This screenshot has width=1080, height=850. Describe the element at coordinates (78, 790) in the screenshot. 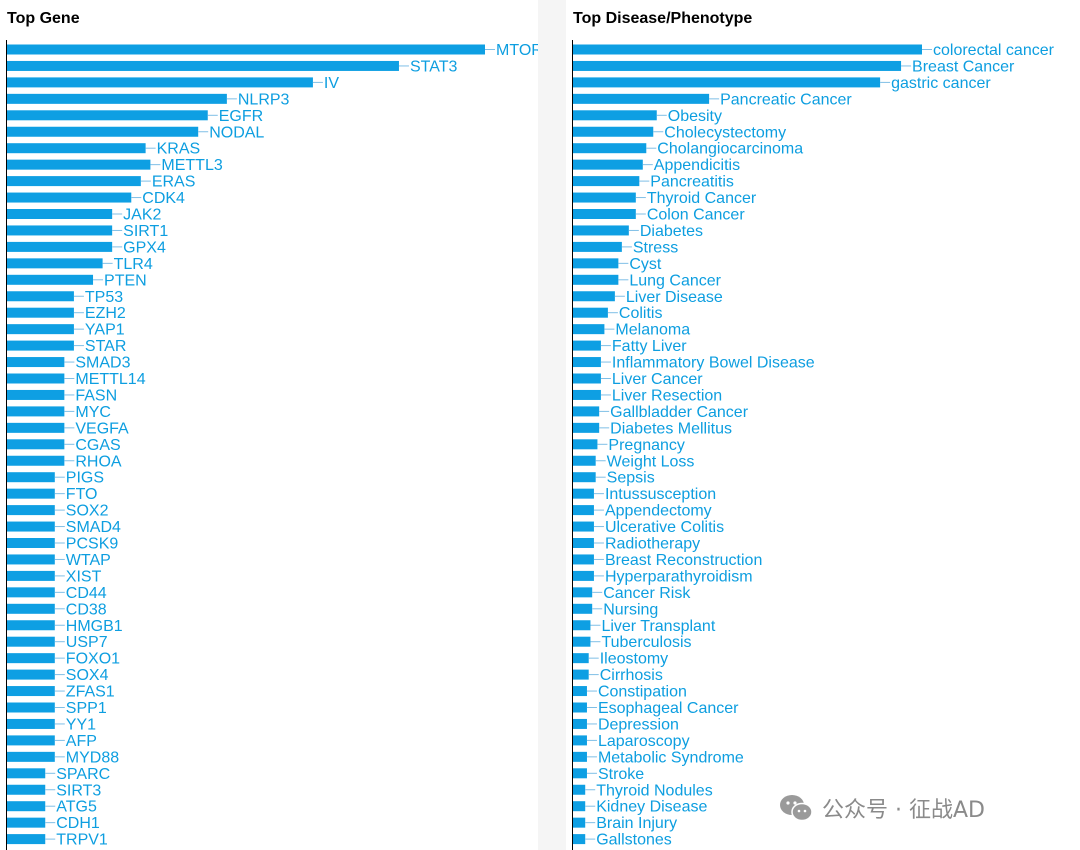

I see `category-label: SIRT3` at that location.